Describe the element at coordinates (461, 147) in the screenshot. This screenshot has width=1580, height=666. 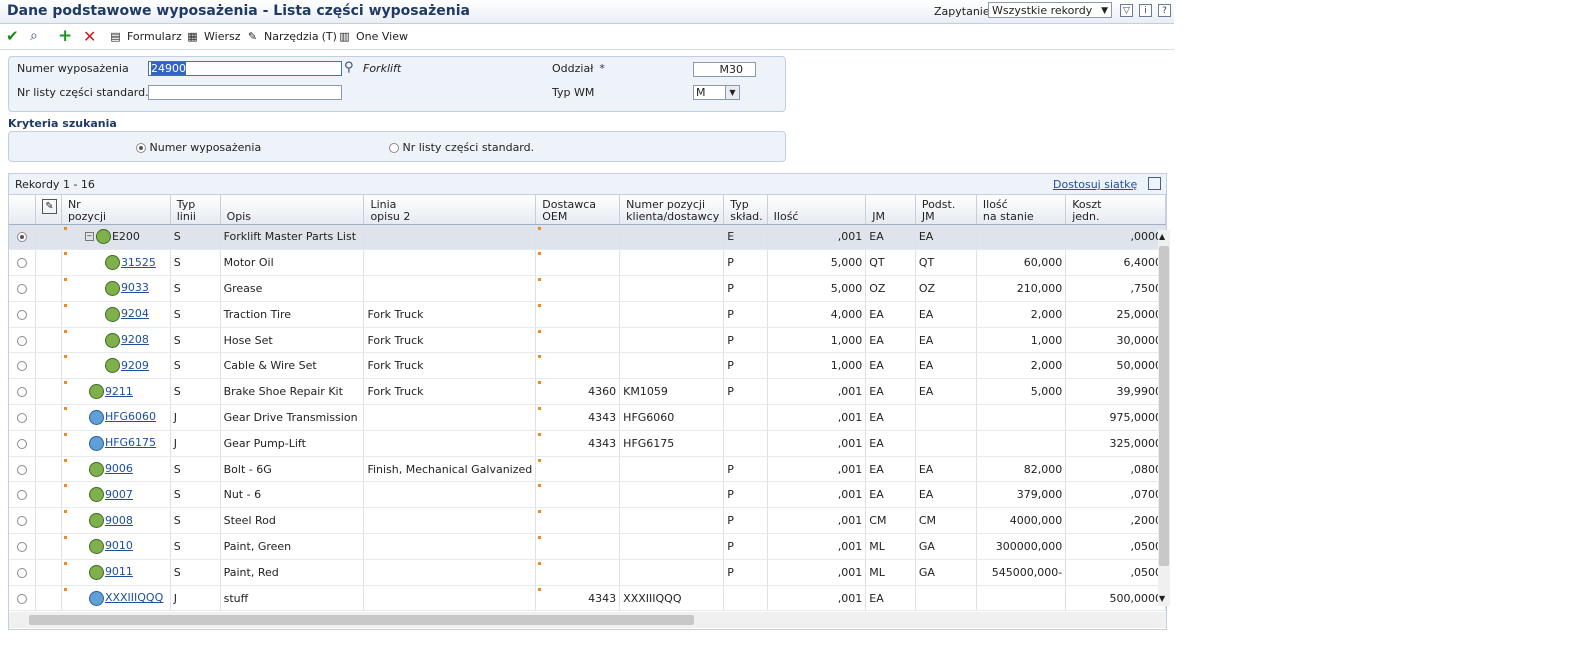
I see `criteria-option-parts-list: Nr listy części standard.` at that location.